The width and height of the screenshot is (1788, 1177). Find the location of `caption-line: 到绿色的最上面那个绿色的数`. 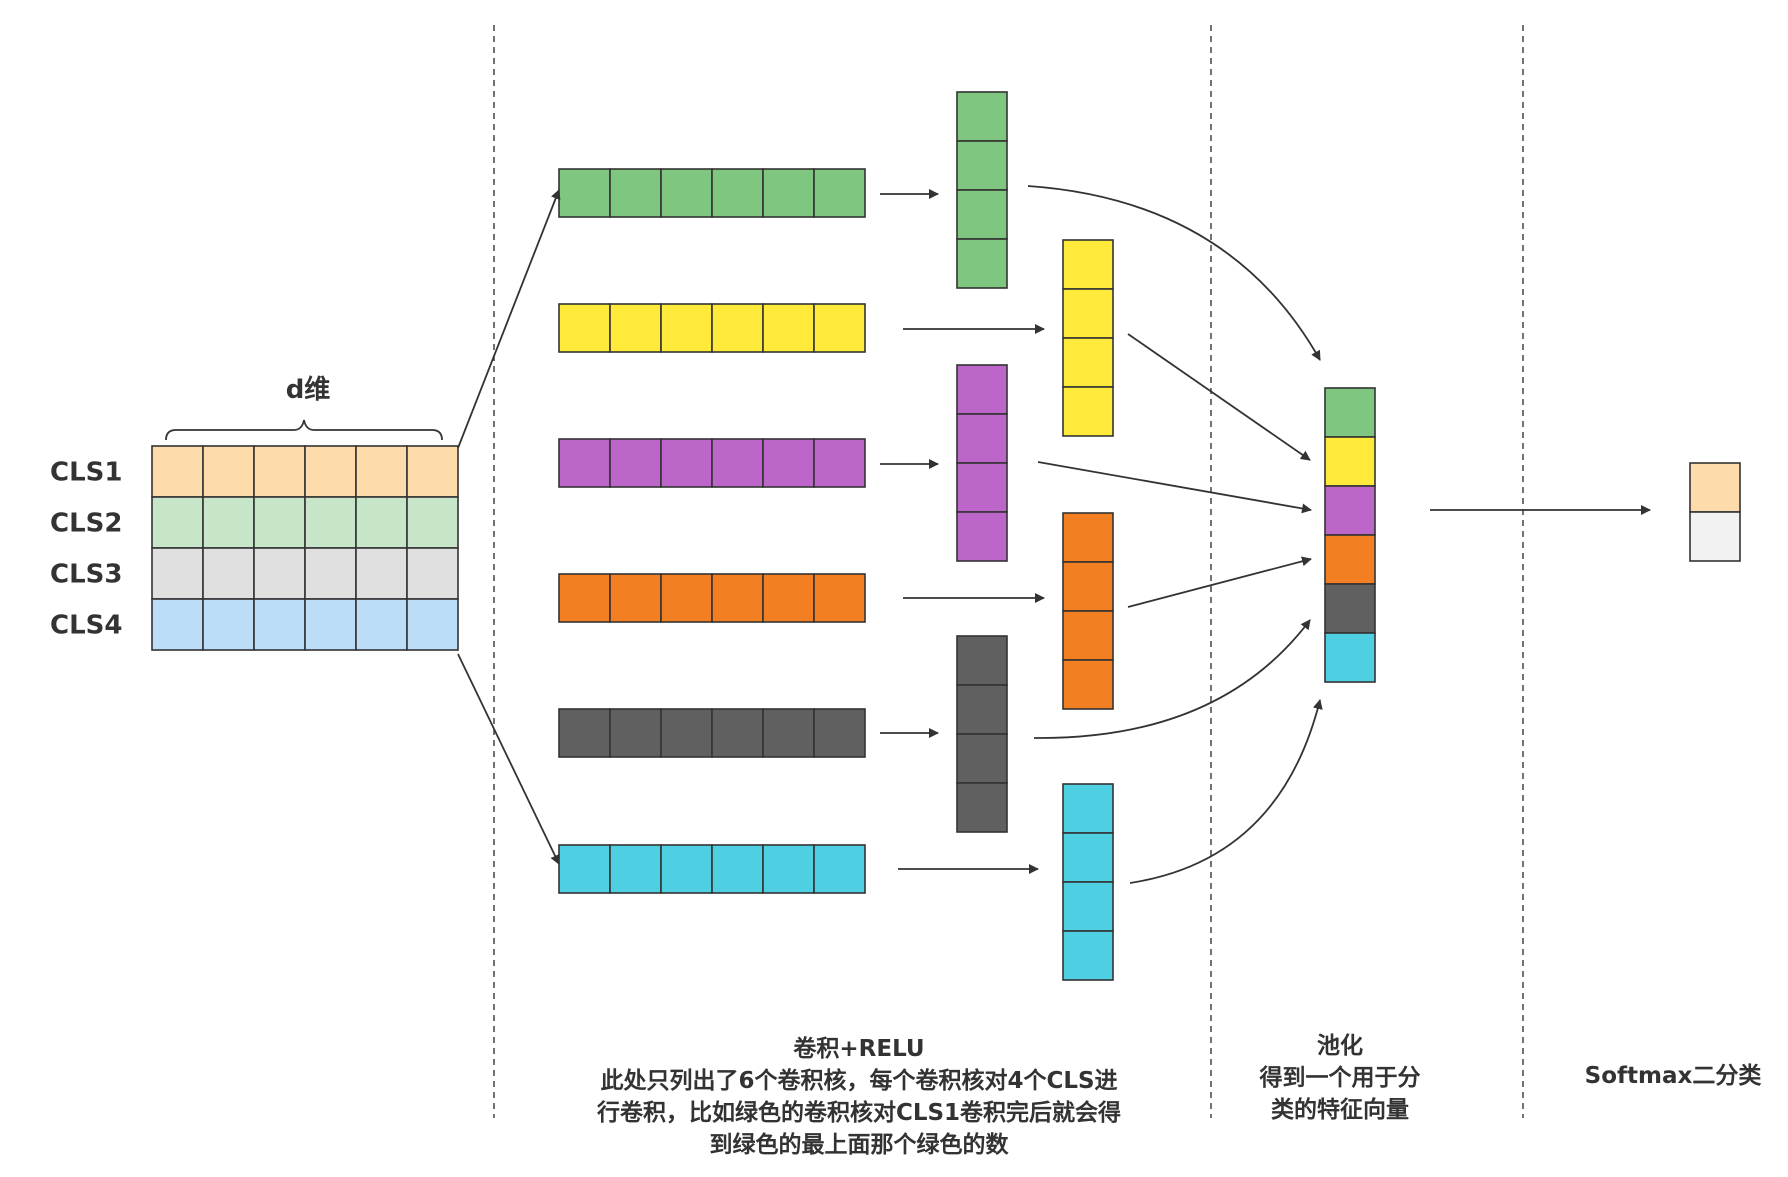

caption-line: 到绿色的最上面那个绿色的数 is located at coordinates (860, 1144).